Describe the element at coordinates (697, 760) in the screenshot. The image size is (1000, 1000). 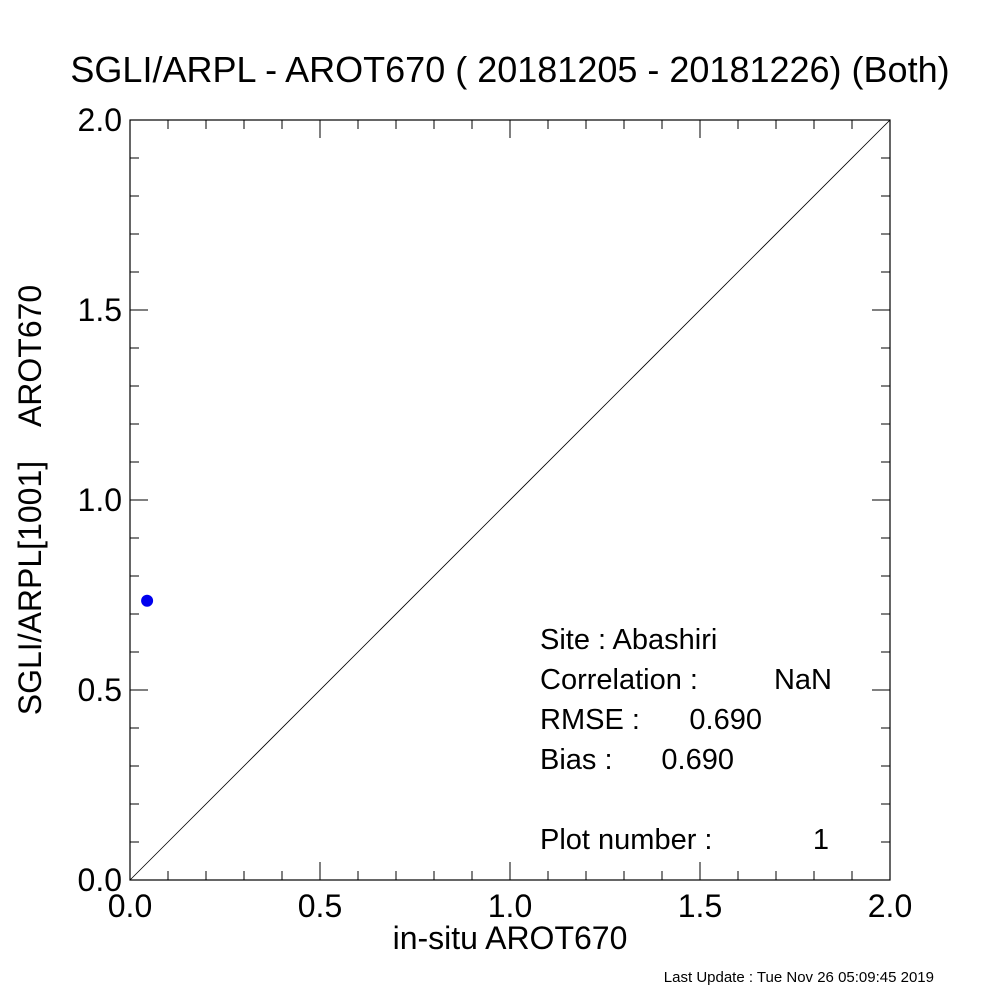
I see `bias-value: 0.690` at that location.